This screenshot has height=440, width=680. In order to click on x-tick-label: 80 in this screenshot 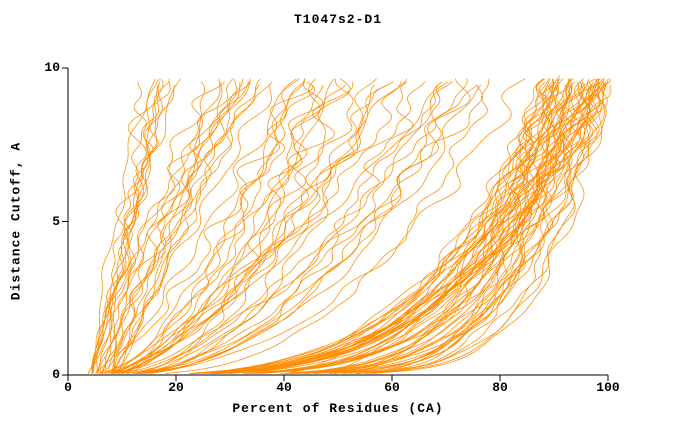, I will do `click(500, 387)`.